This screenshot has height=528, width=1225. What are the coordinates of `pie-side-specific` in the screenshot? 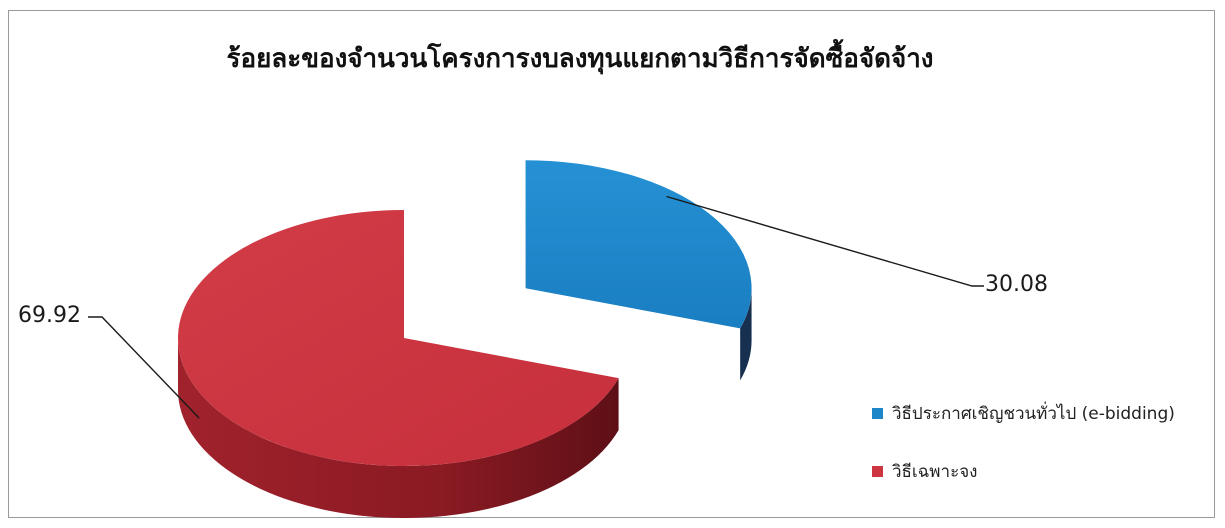 It's located at (398, 428).